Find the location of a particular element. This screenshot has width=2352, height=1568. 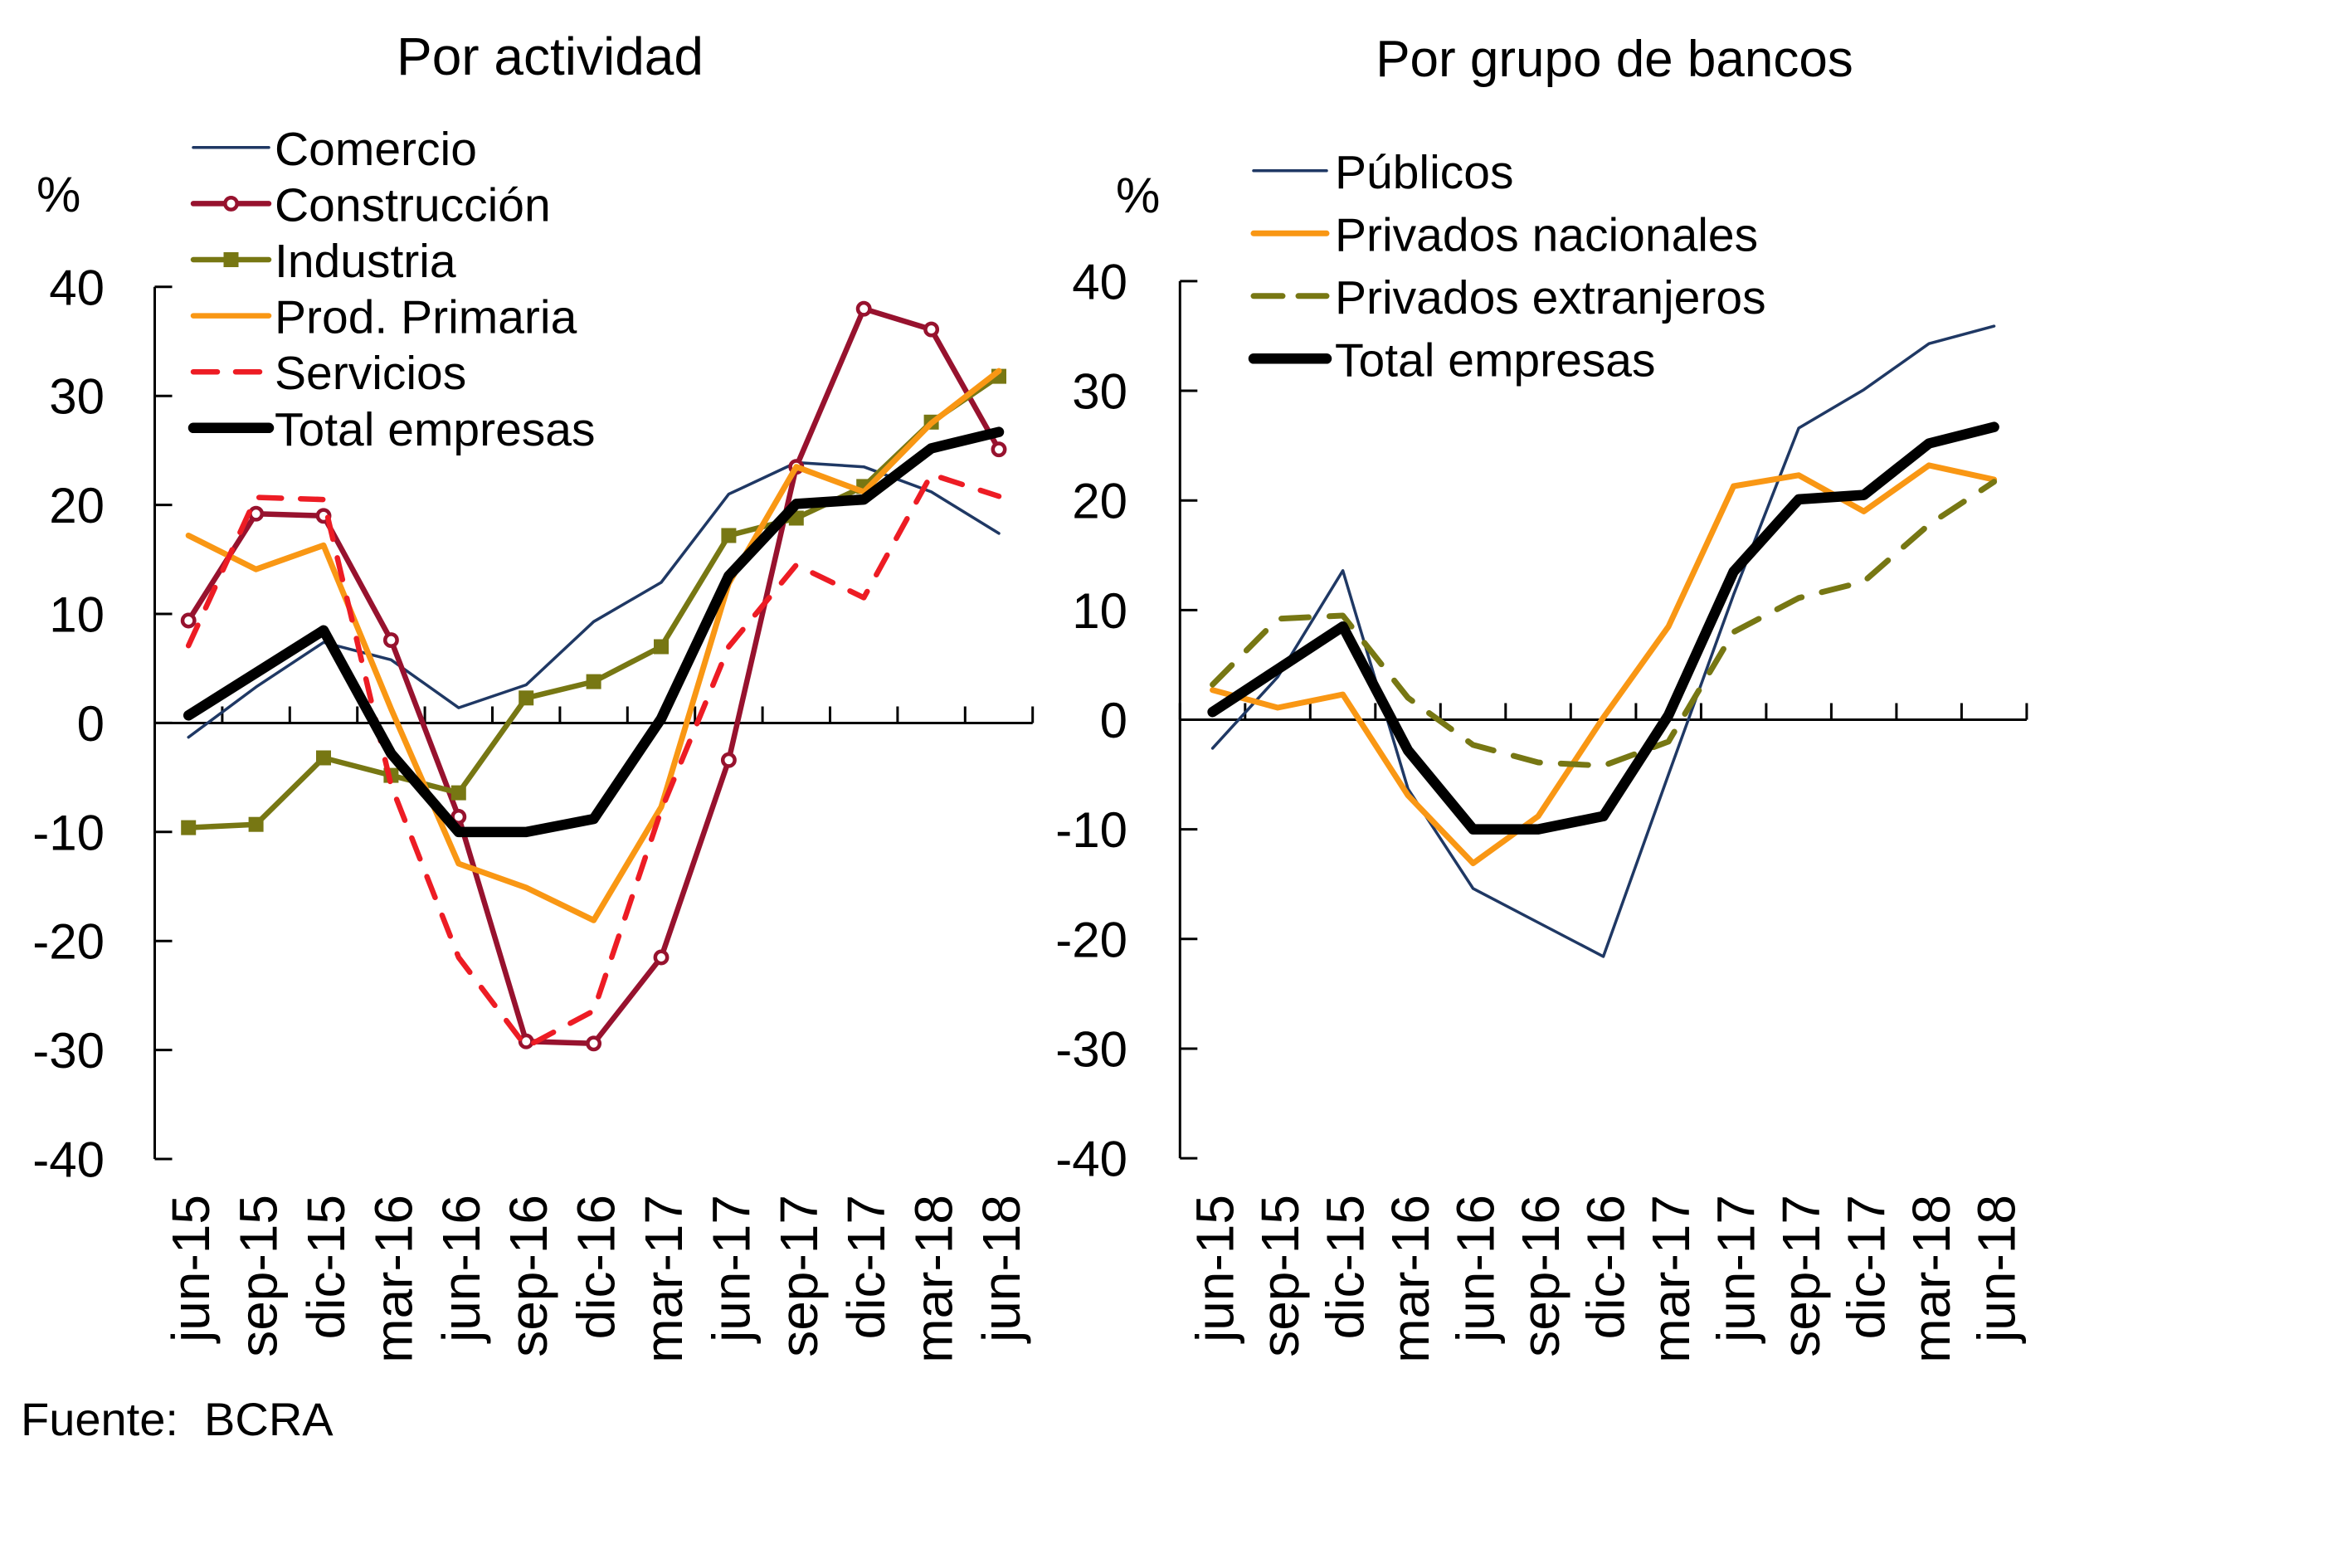

svg-text: Fuente: BCRA is located at coordinates (177, 1419).